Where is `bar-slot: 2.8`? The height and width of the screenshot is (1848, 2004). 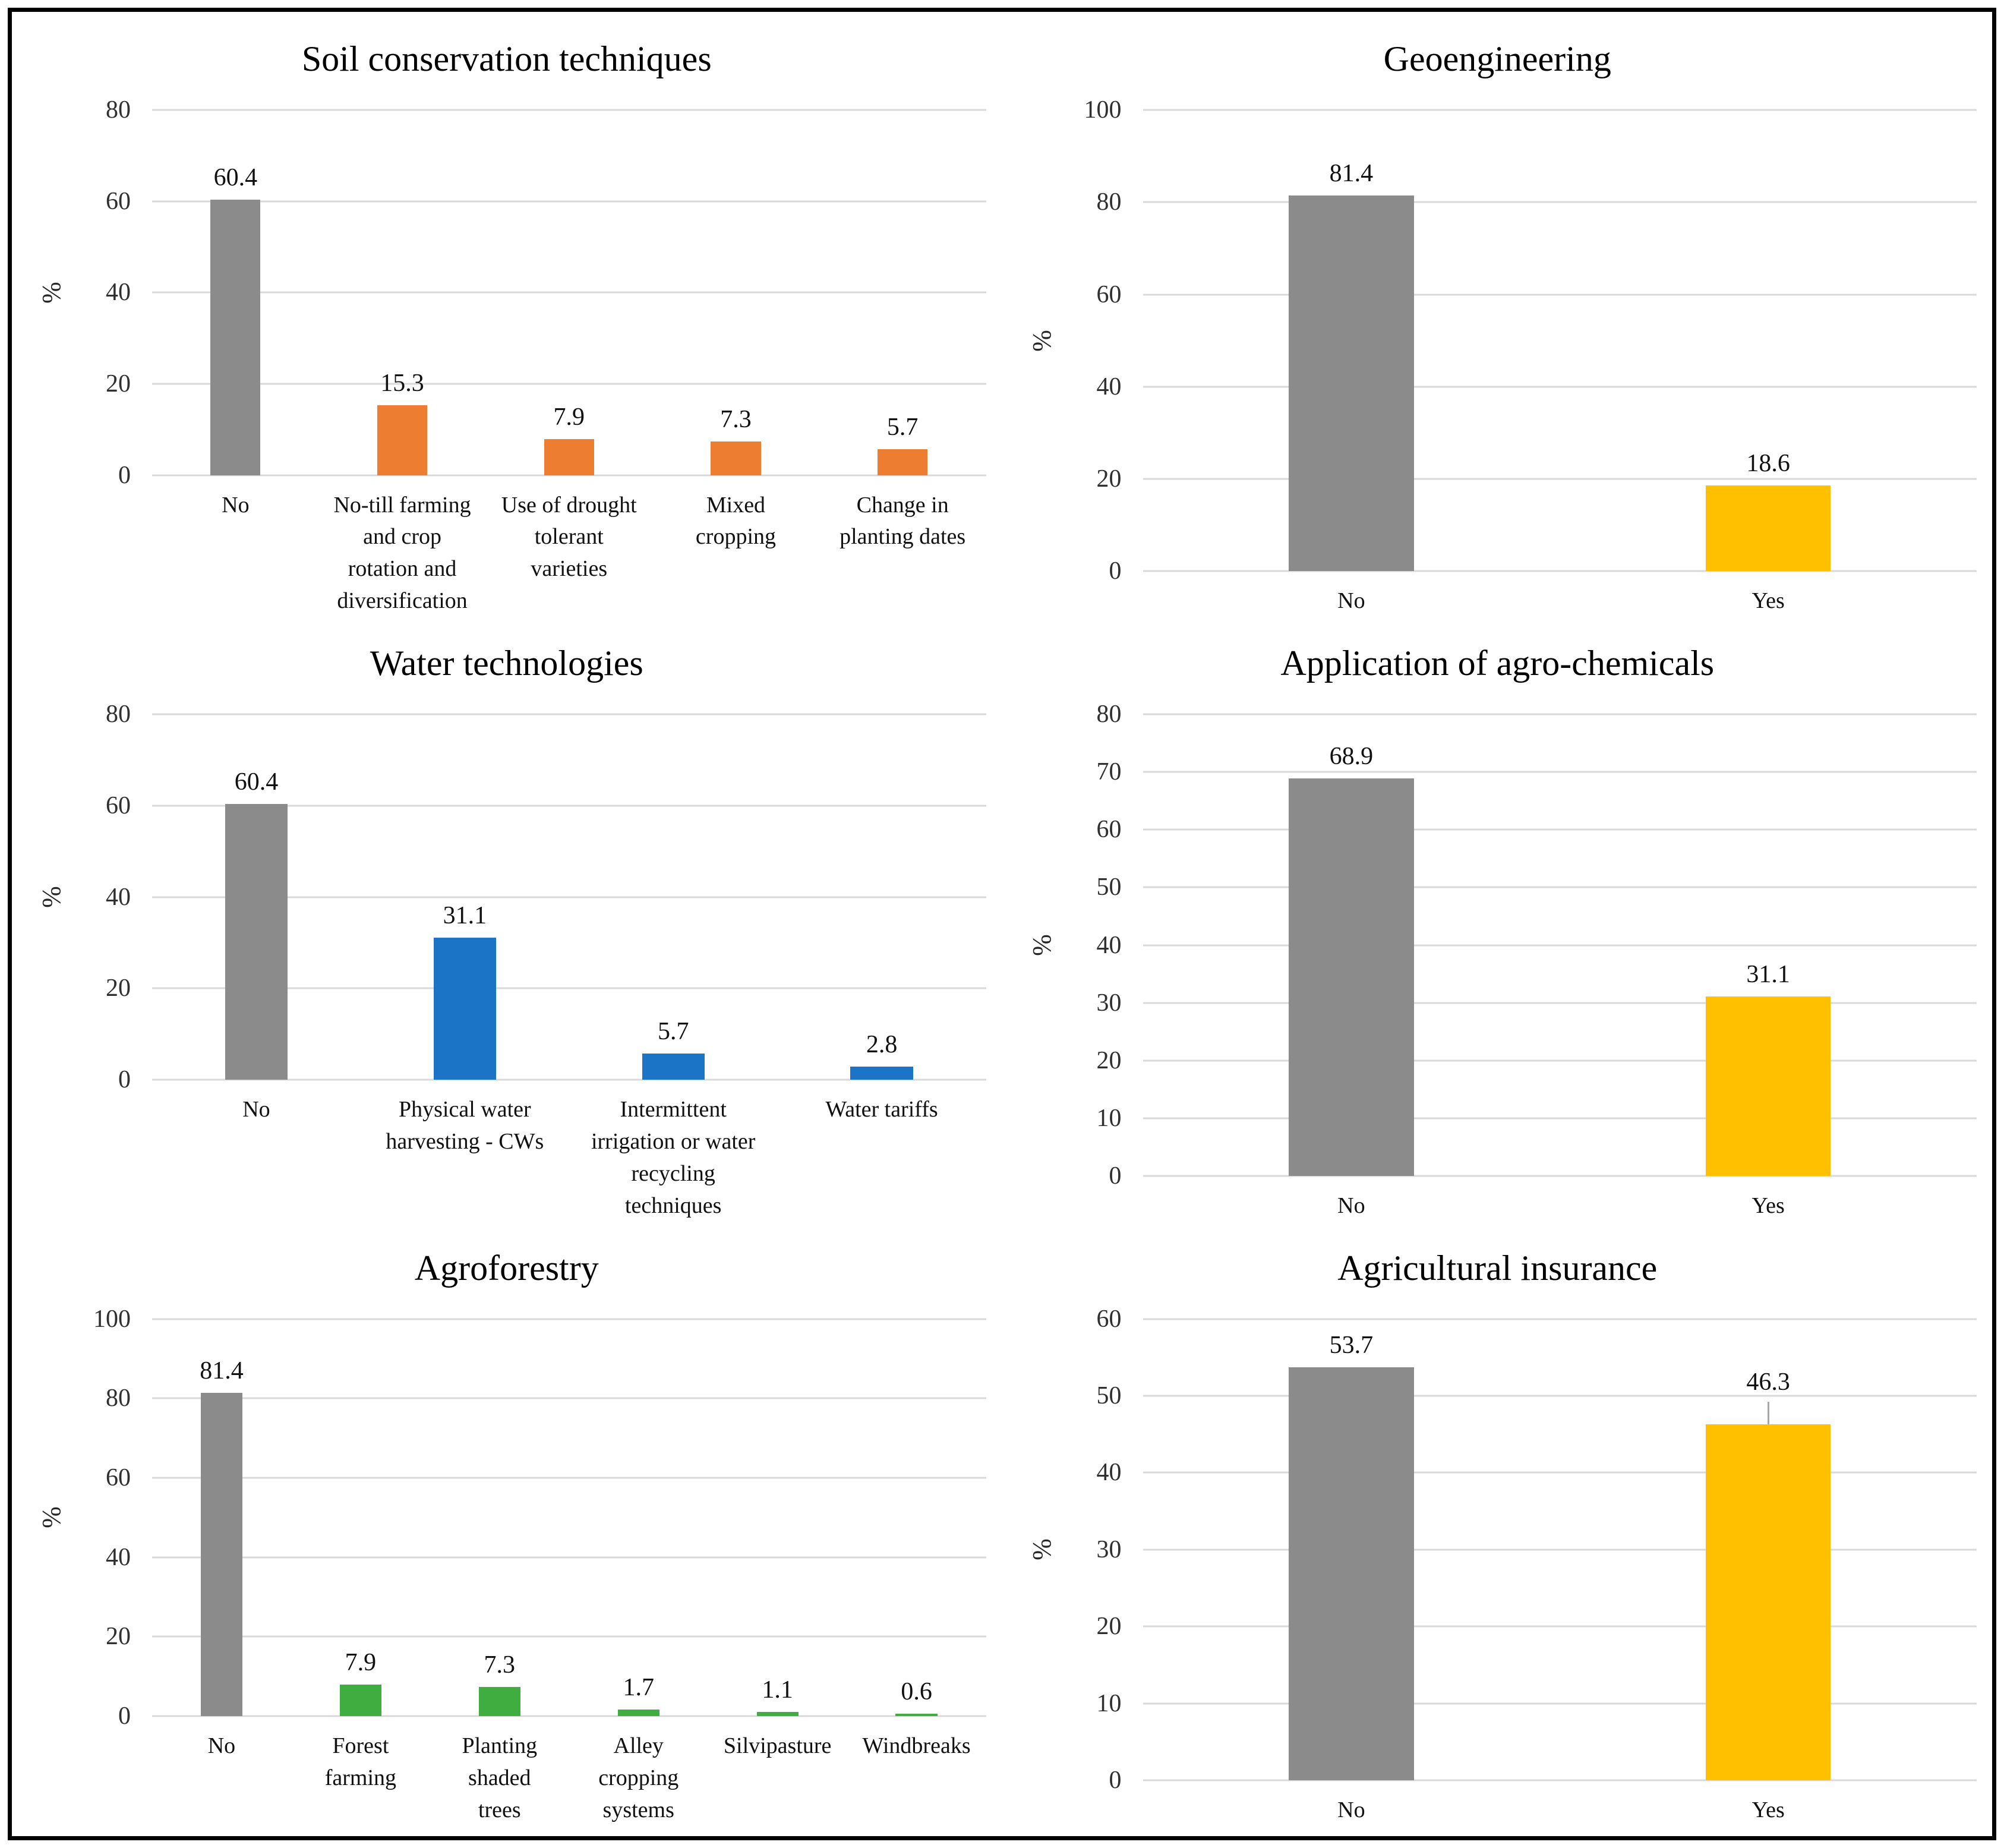
bar-slot: 2.8 is located at coordinates (882, 897).